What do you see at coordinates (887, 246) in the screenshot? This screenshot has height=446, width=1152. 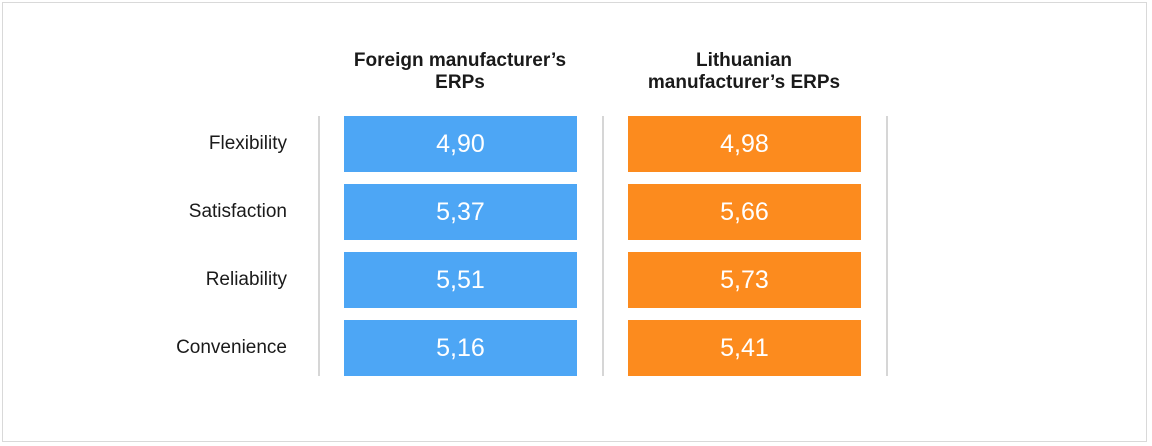 I see `divider-right` at bounding box center [887, 246].